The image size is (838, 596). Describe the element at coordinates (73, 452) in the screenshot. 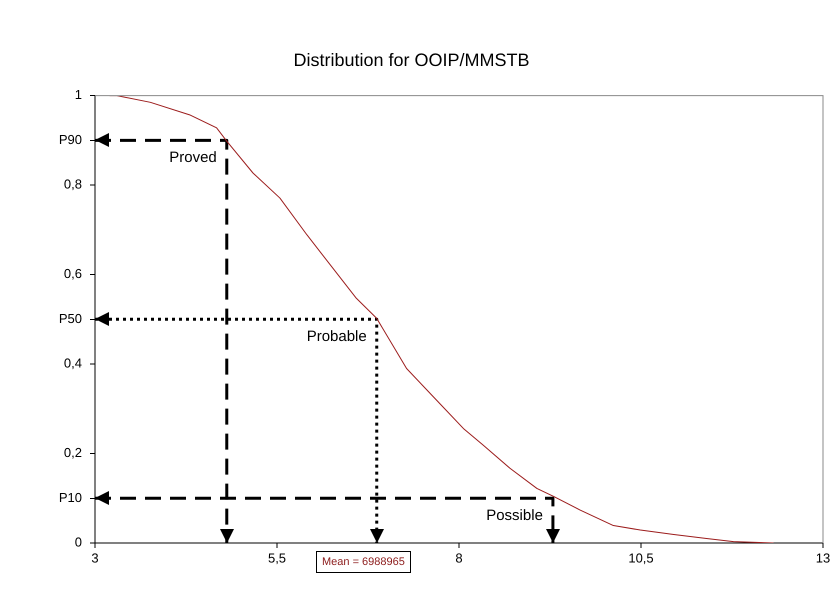

I see `y-tick-label: 0,2` at that location.